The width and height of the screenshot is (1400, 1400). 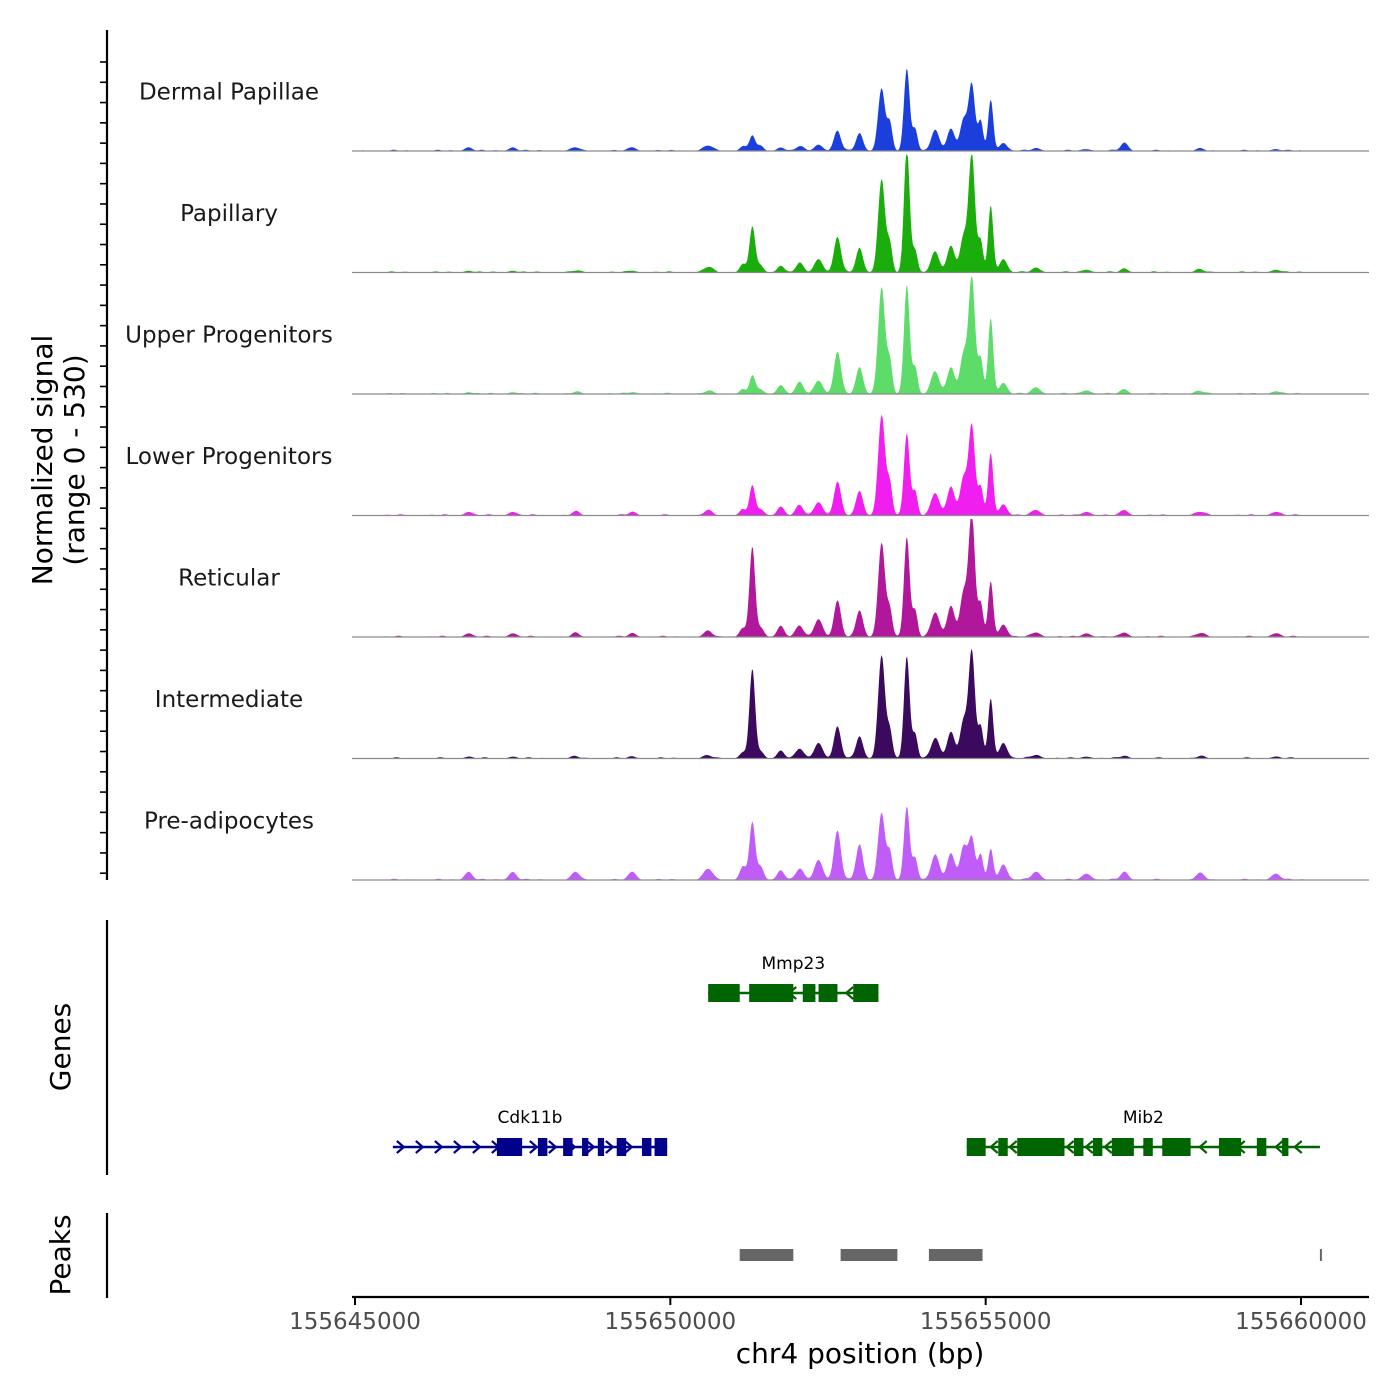 What do you see at coordinates (1143, 1132) in the screenshot?
I see `gene-mib2: Mib2` at bounding box center [1143, 1132].